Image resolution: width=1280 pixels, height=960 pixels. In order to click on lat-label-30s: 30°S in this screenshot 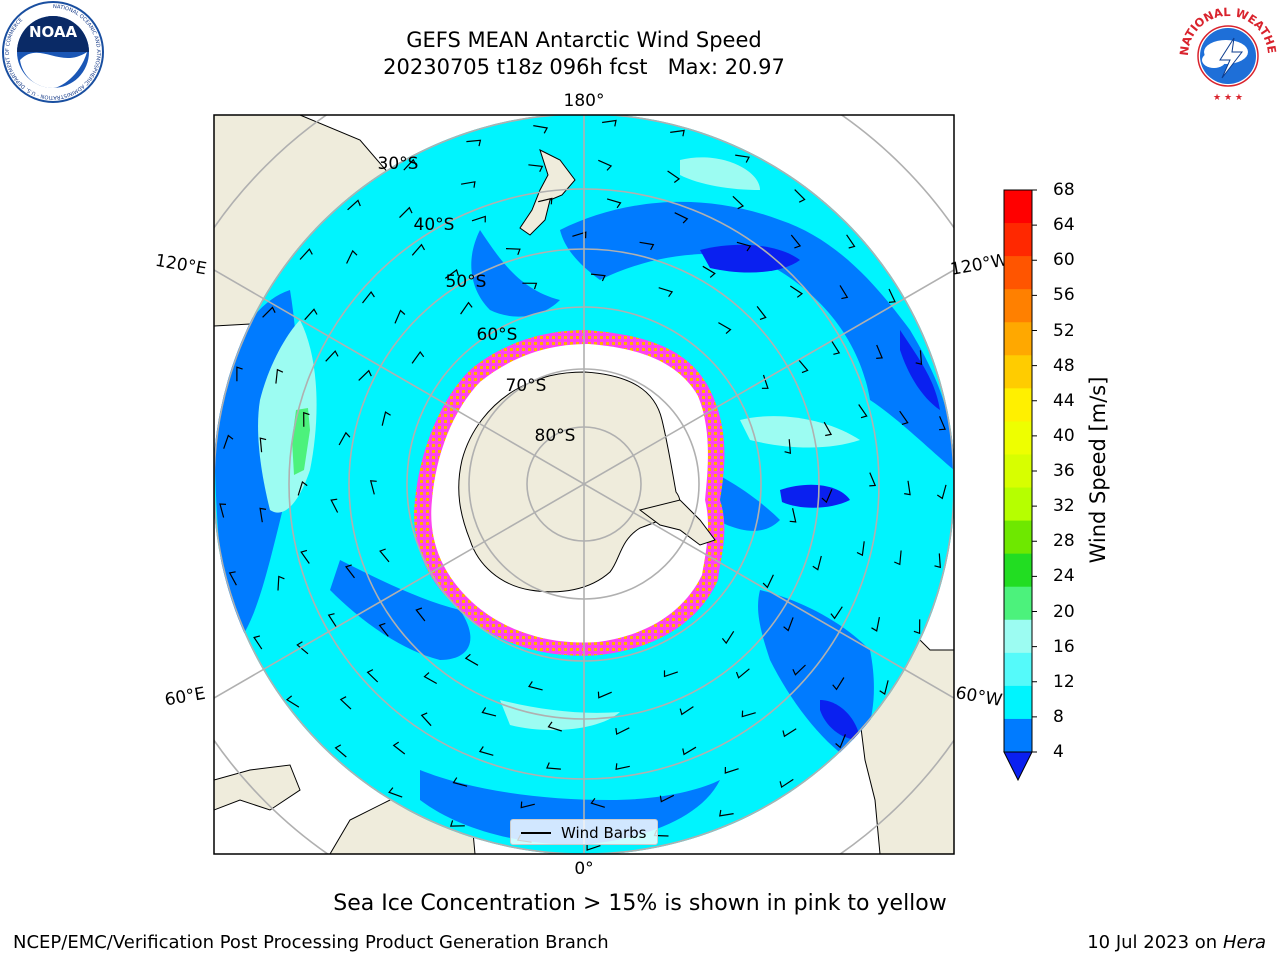, I will do `click(398, 164)`.